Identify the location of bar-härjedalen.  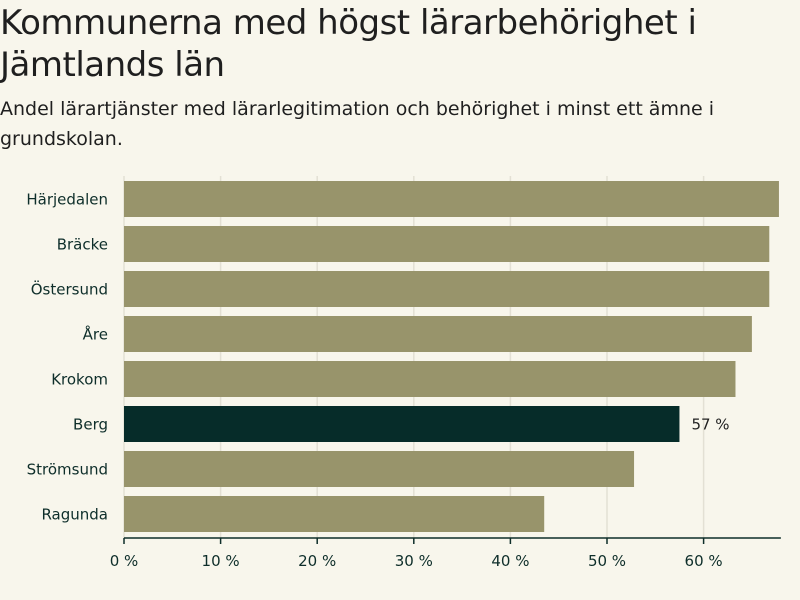
(451, 199).